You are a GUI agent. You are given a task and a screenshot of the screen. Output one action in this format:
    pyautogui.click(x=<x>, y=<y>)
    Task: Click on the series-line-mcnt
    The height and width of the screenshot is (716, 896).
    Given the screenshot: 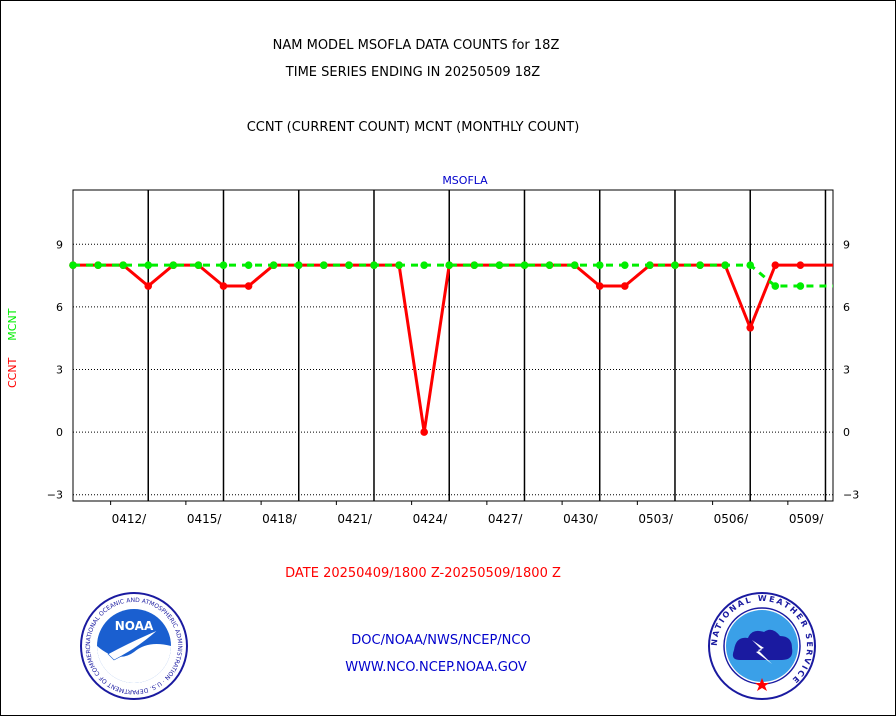 What is the action you would take?
    pyautogui.click(x=453, y=275)
    